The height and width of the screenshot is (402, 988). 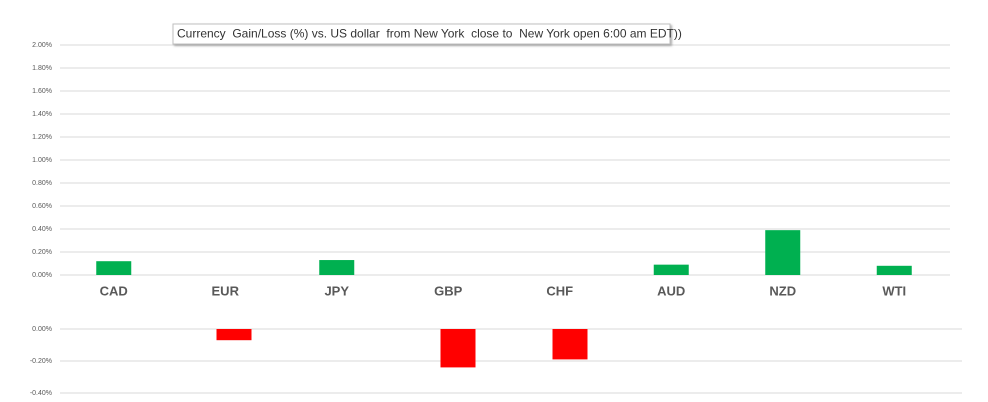 What do you see at coordinates (559, 290) in the screenshot?
I see `x-tick-label: CHF` at bounding box center [559, 290].